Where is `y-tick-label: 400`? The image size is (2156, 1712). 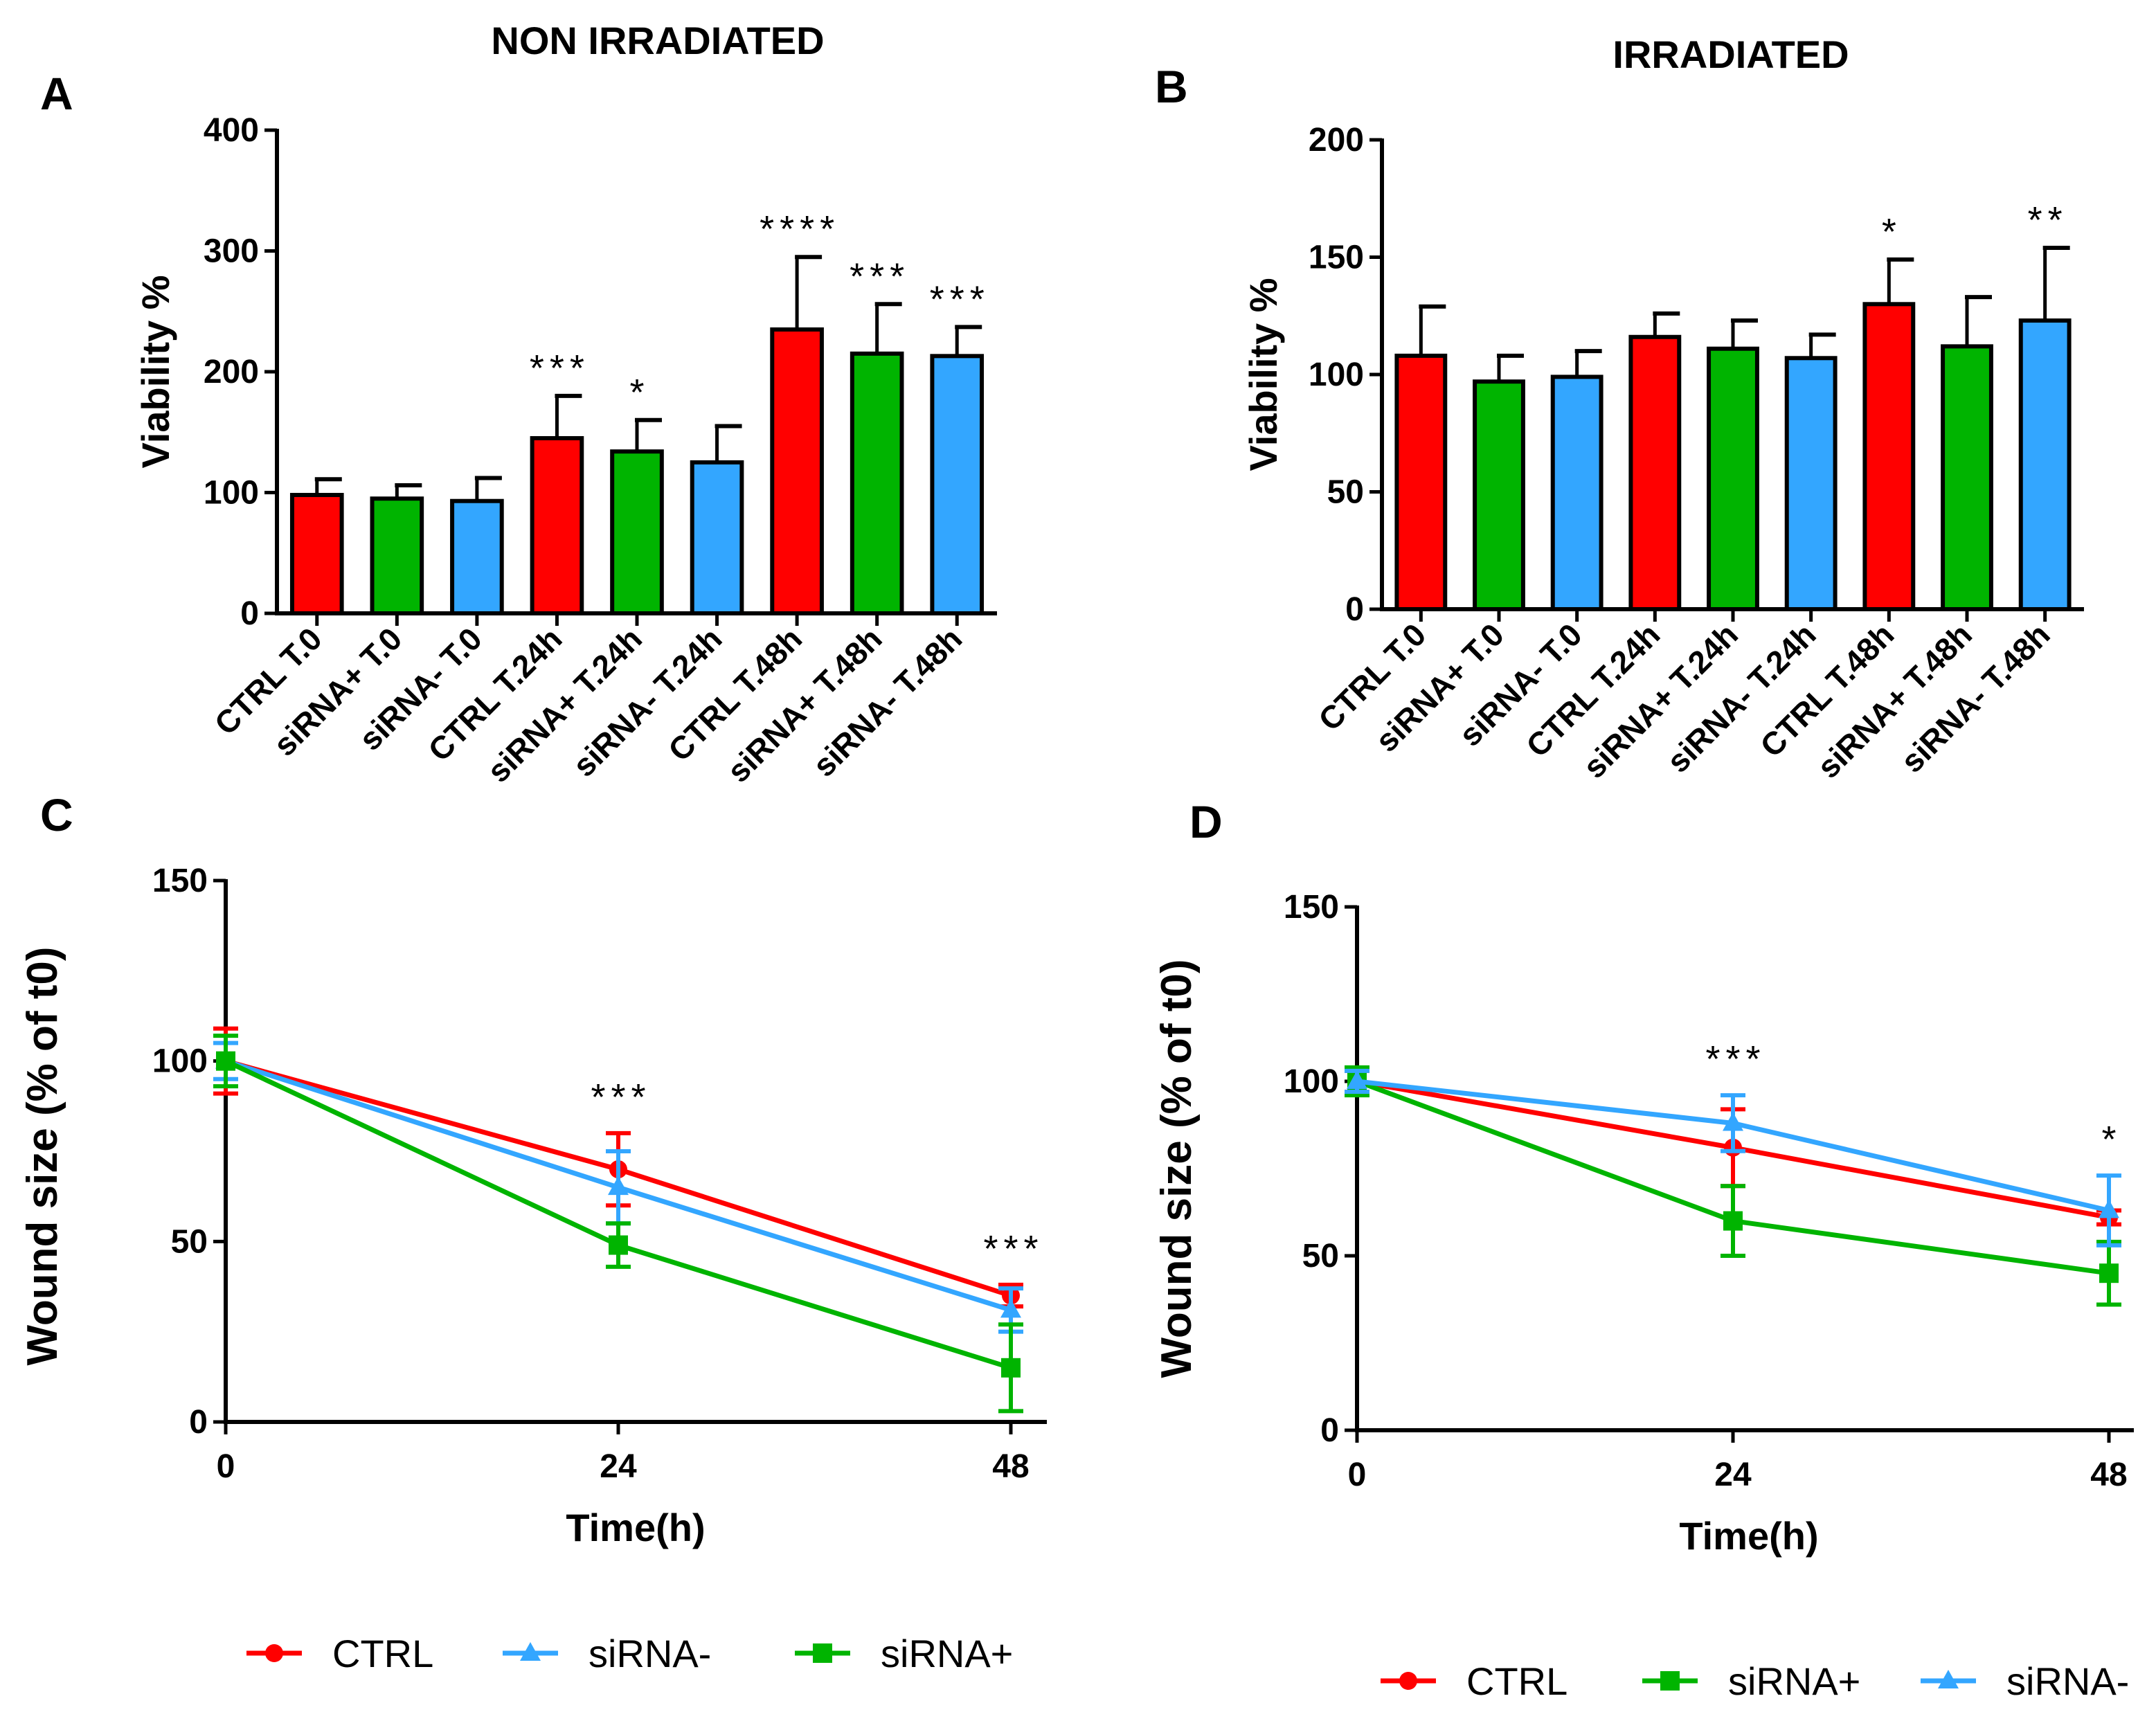
y-tick-label: 400 is located at coordinates (231, 130).